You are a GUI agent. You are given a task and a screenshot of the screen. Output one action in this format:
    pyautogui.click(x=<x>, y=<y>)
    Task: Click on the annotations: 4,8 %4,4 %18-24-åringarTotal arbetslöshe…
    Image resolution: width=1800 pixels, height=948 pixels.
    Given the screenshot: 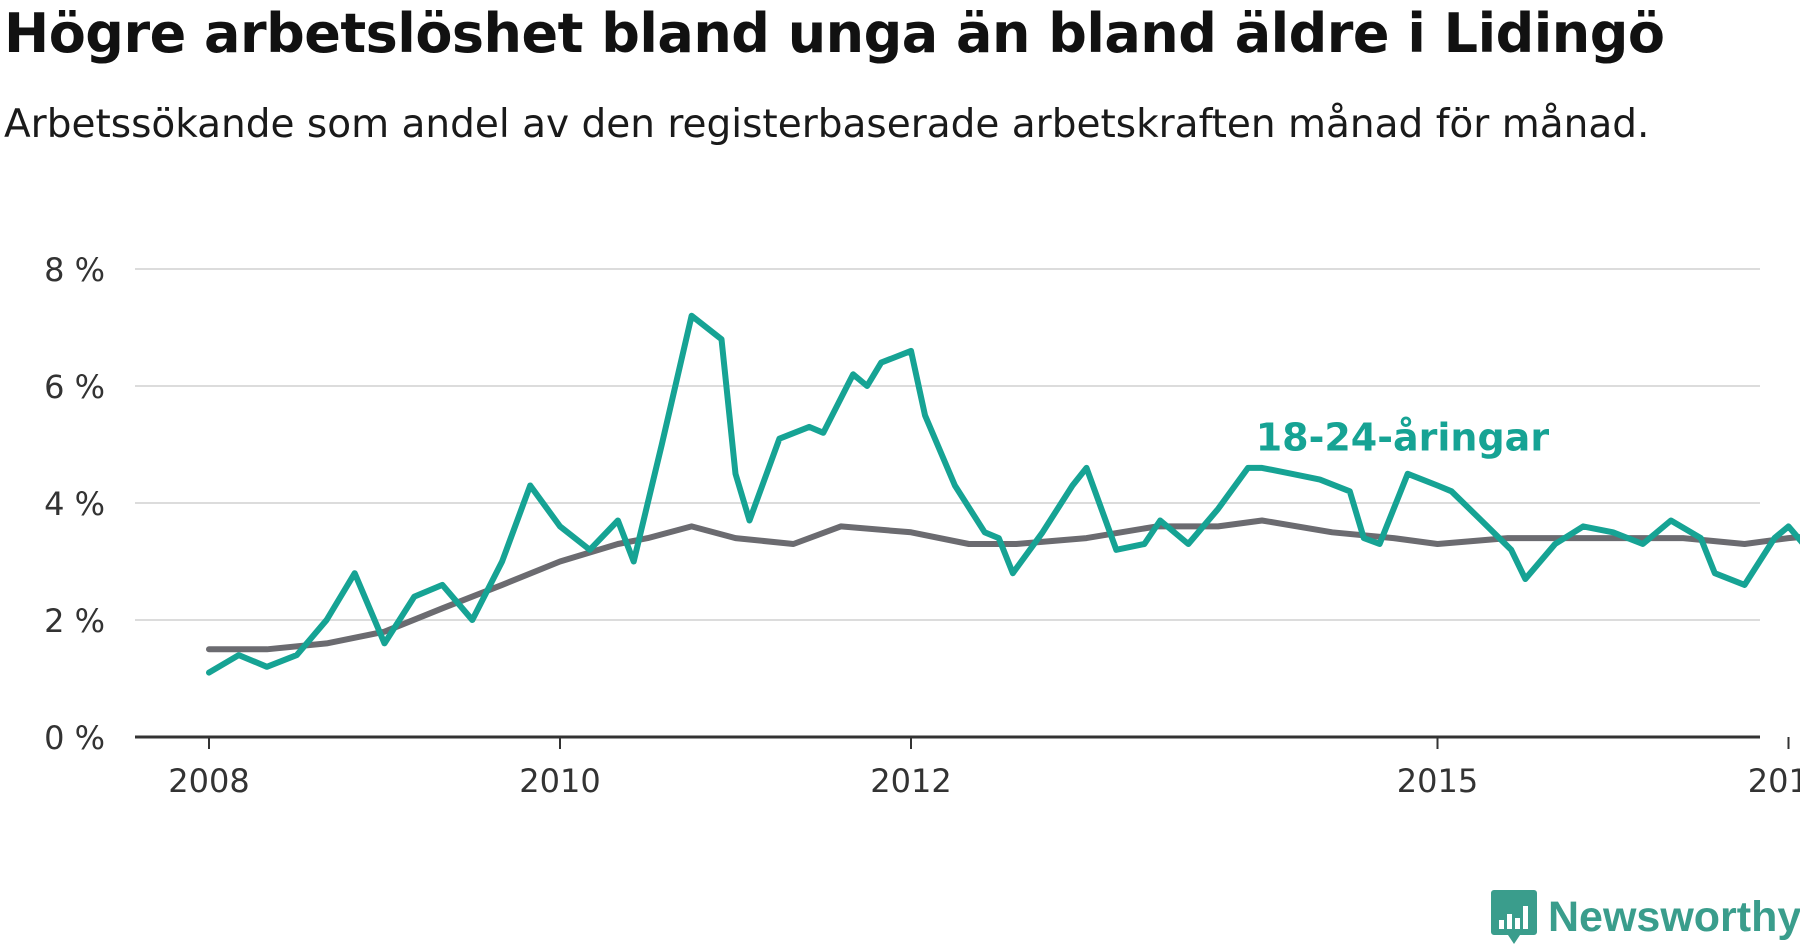 What is the action you would take?
    pyautogui.click(x=1402, y=437)
    